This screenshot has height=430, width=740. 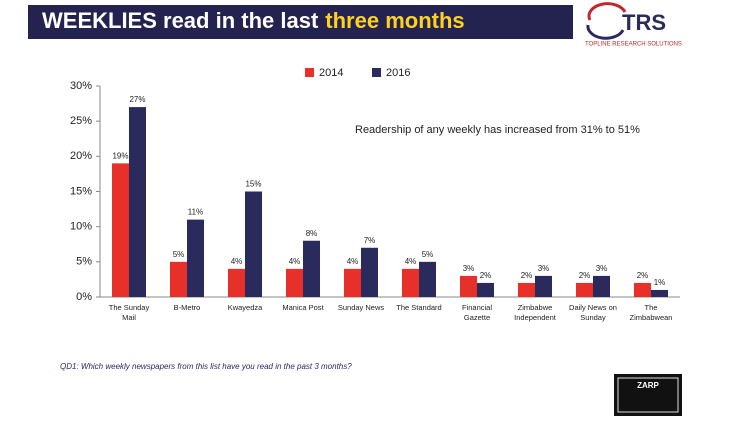 I want to click on value-label: 8%, so click(x=312, y=233).